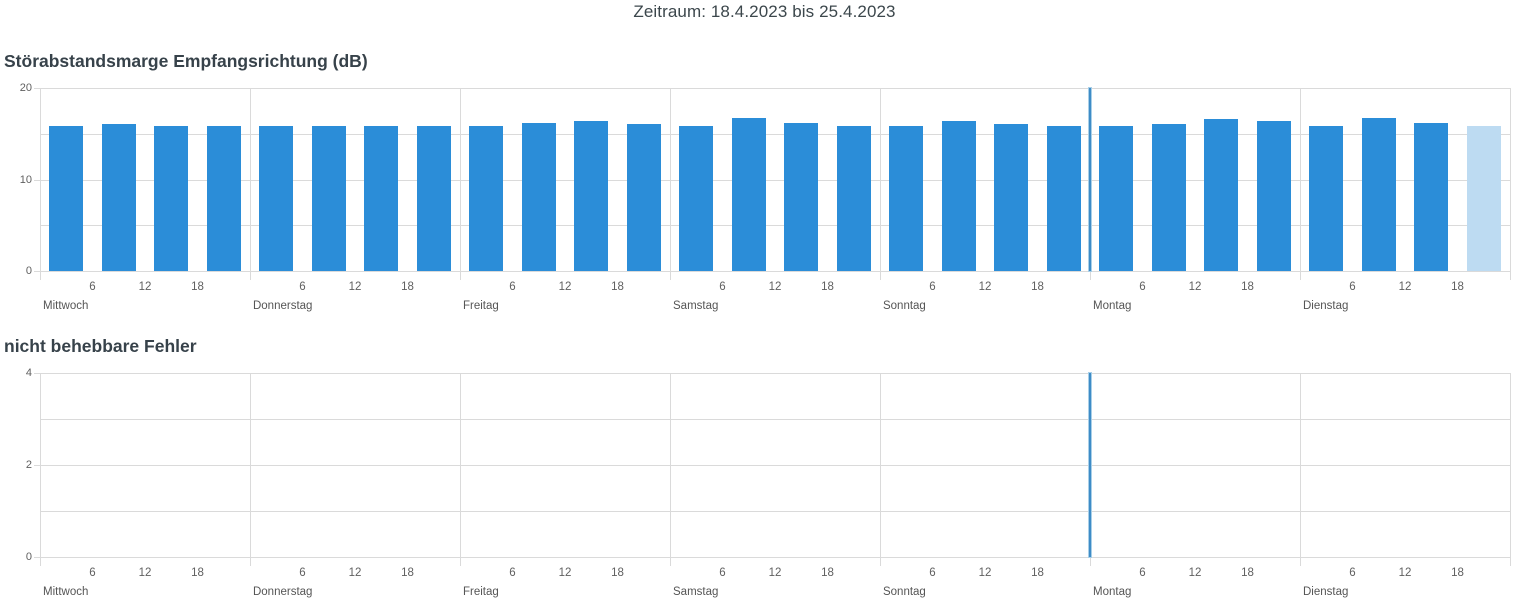  I want to click on y-axis-tick-label: 20, so click(25, 88).